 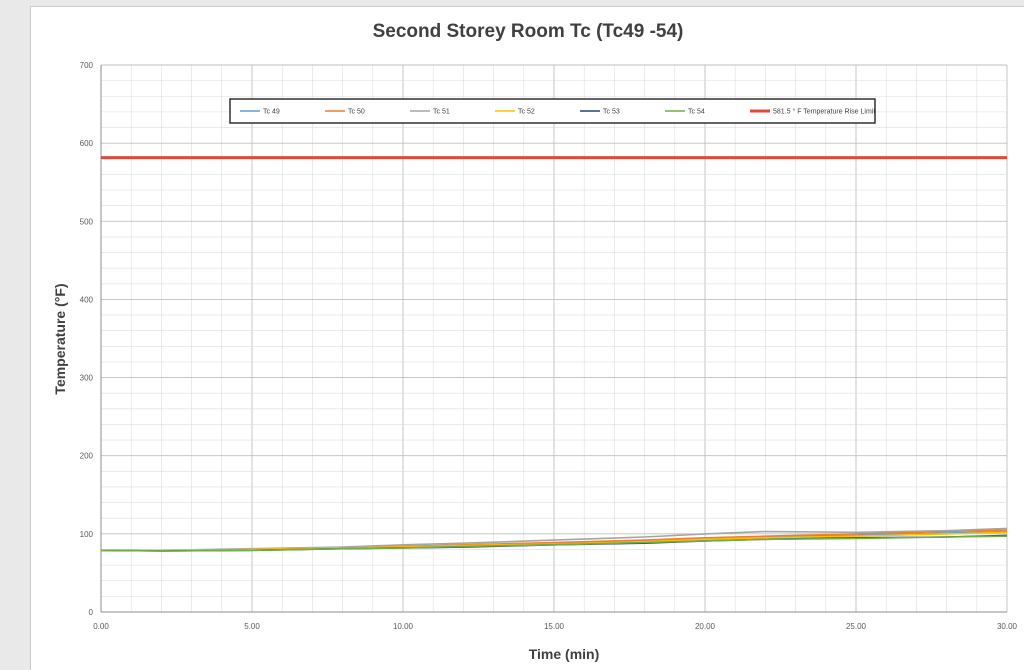 What do you see at coordinates (356, 112) in the screenshot?
I see `legend-label: Tc 50` at bounding box center [356, 112].